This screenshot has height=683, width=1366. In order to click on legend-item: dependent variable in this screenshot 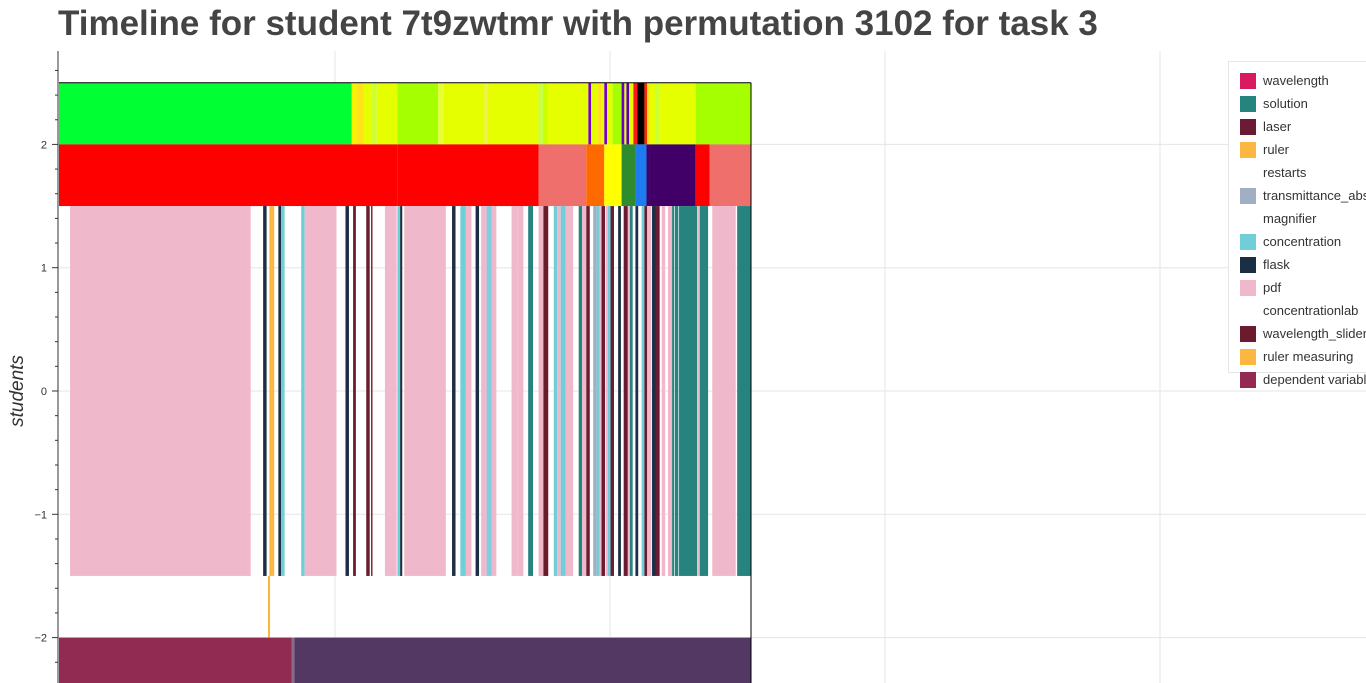, I will do `click(1303, 380)`.